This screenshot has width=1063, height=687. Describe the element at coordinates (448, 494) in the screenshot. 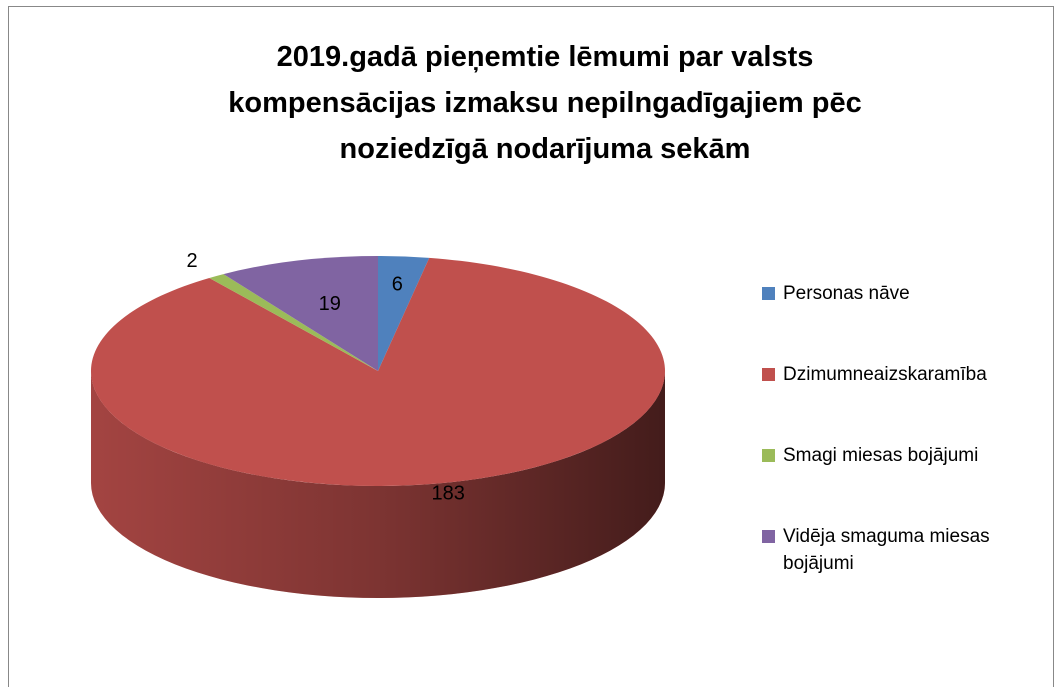

I see `data-label: 183` at that location.